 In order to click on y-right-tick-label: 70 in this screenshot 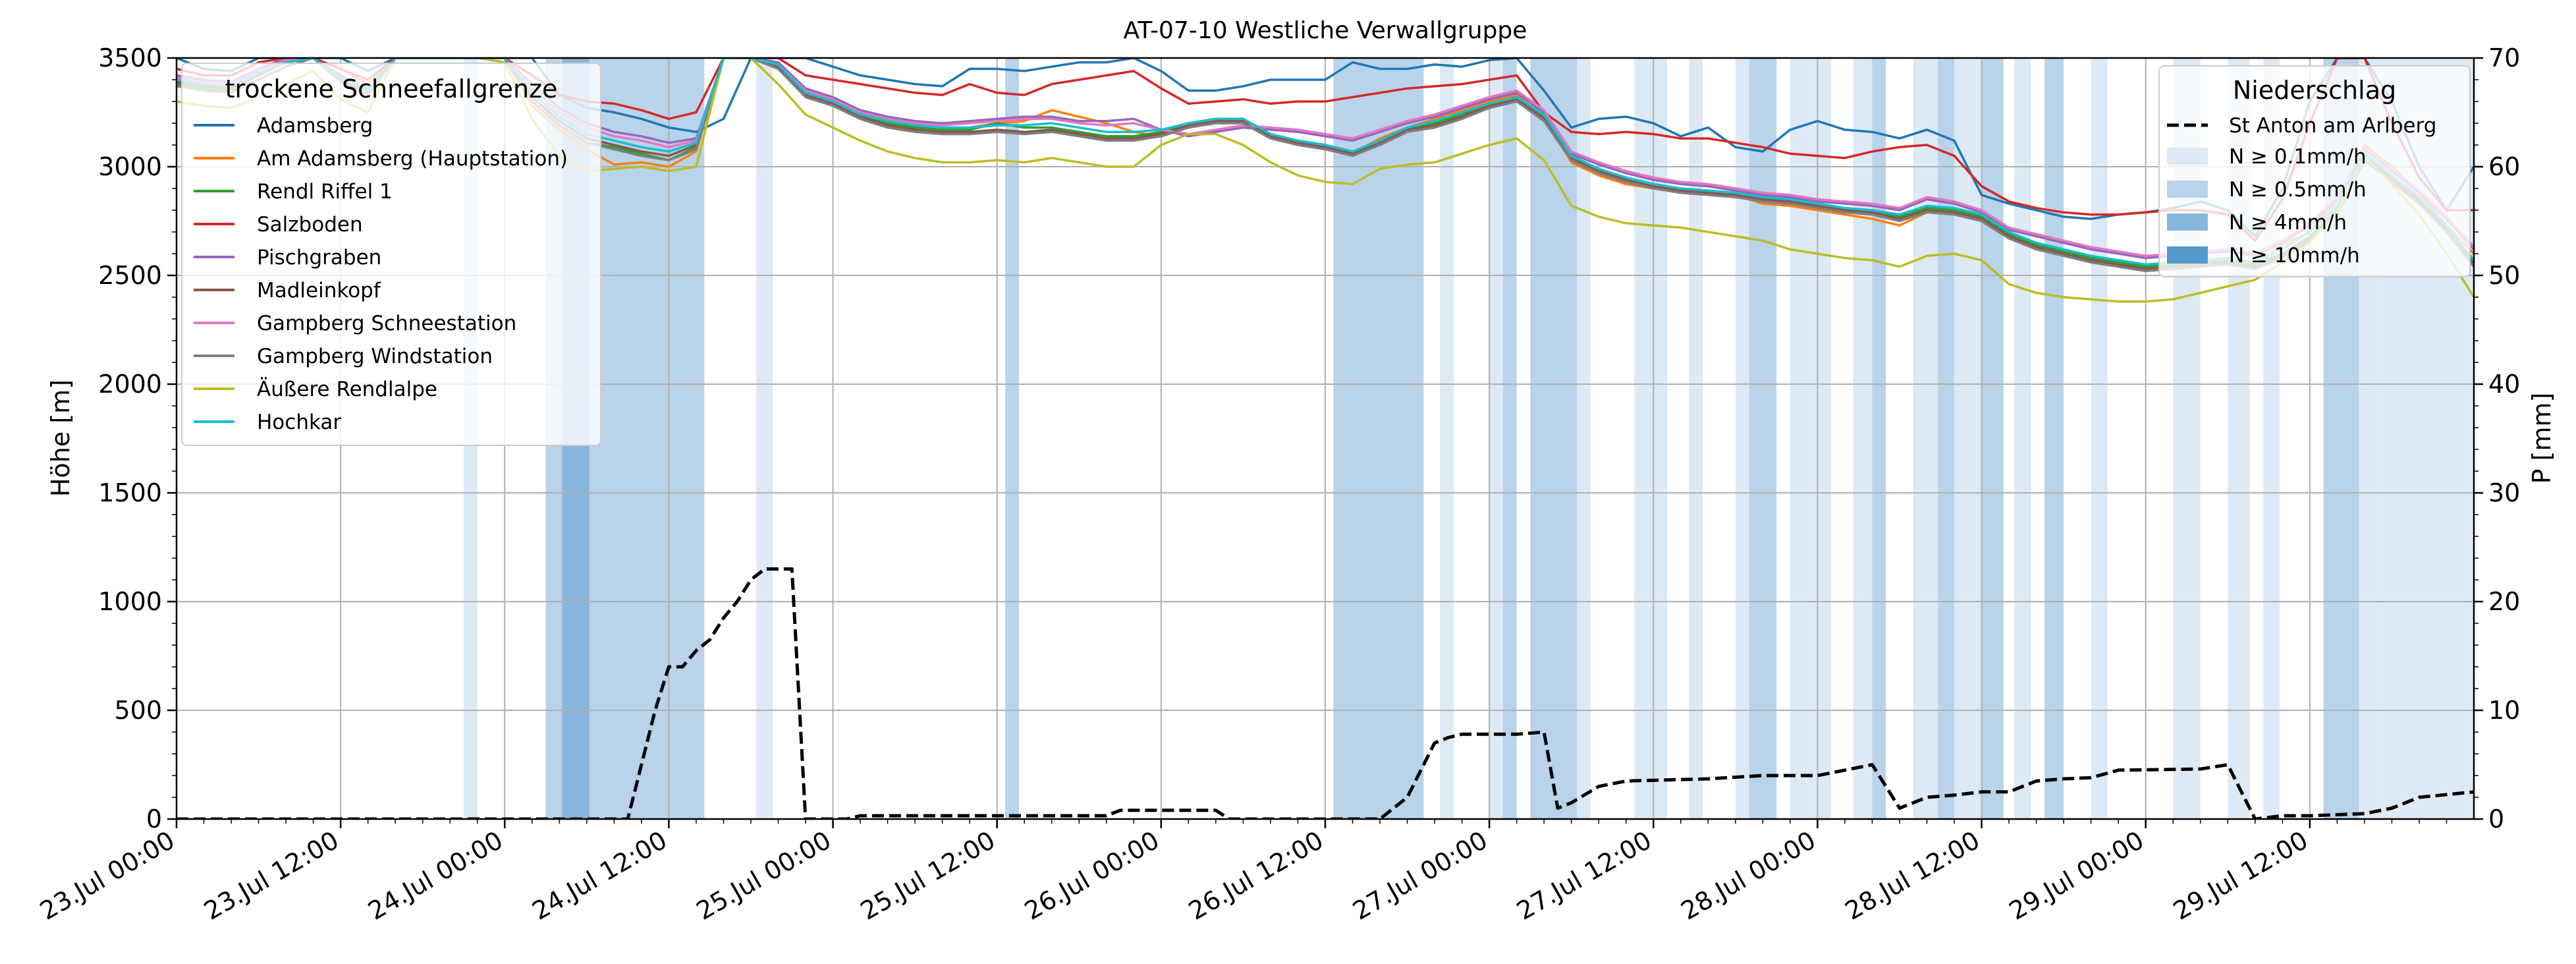, I will do `click(2504, 57)`.